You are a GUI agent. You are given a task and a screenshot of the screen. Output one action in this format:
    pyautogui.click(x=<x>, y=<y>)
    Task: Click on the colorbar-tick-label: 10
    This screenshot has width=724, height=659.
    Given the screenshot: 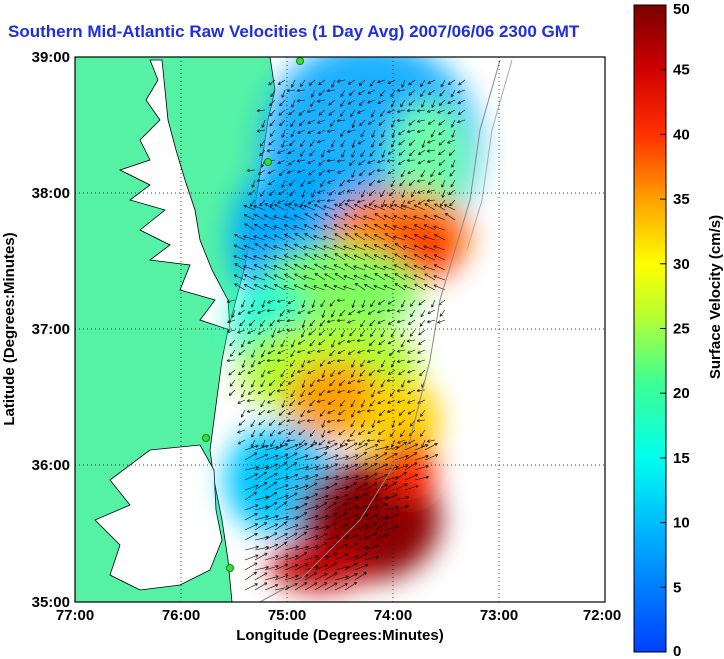 What is the action you would take?
    pyautogui.click(x=681, y=523)
    